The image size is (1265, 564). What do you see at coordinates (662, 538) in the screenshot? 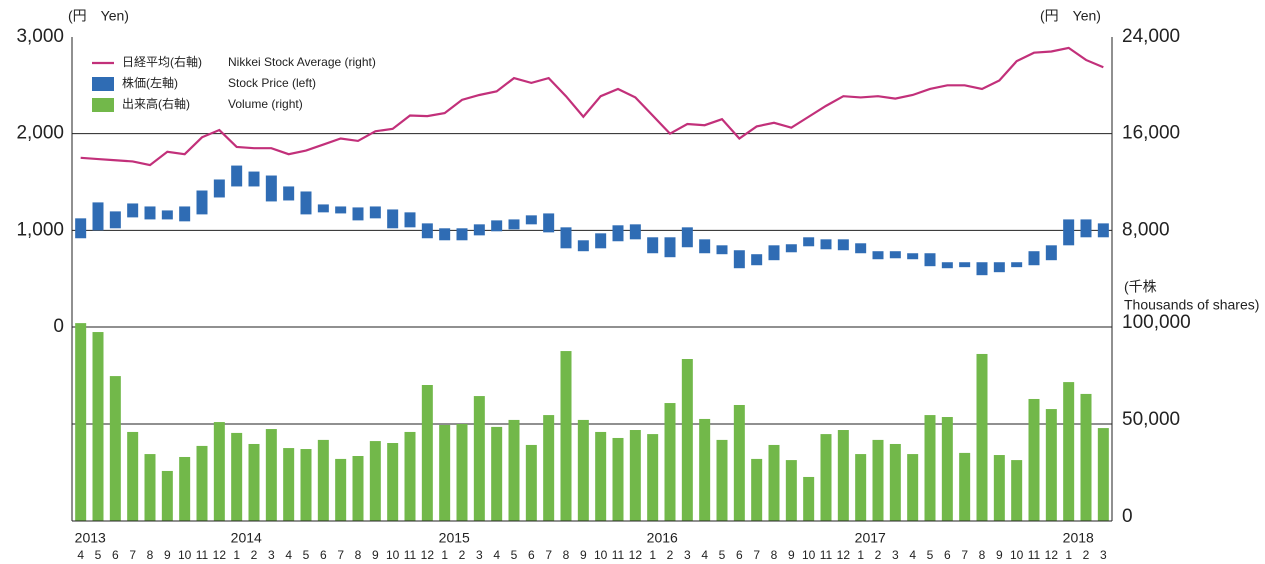
I see `year-label: 2016` at bounding box center [662, 538].